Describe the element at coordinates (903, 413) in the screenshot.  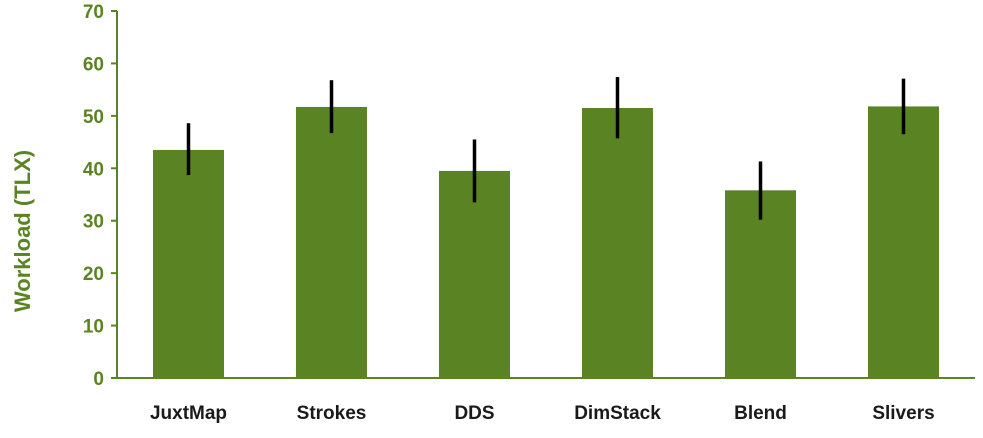
I see `x-tick-label: Slivers` at that location.